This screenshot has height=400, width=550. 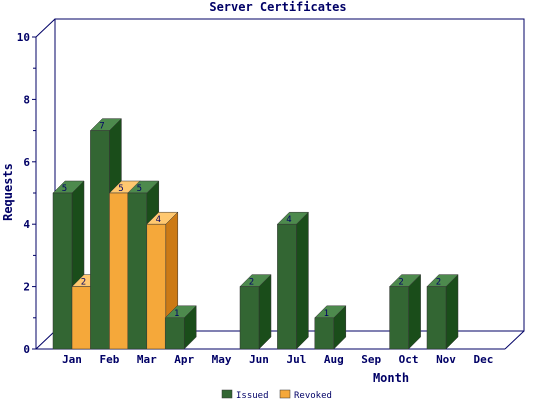 I want to click on legend: Issued Revoked, so click(x=276, y=394).